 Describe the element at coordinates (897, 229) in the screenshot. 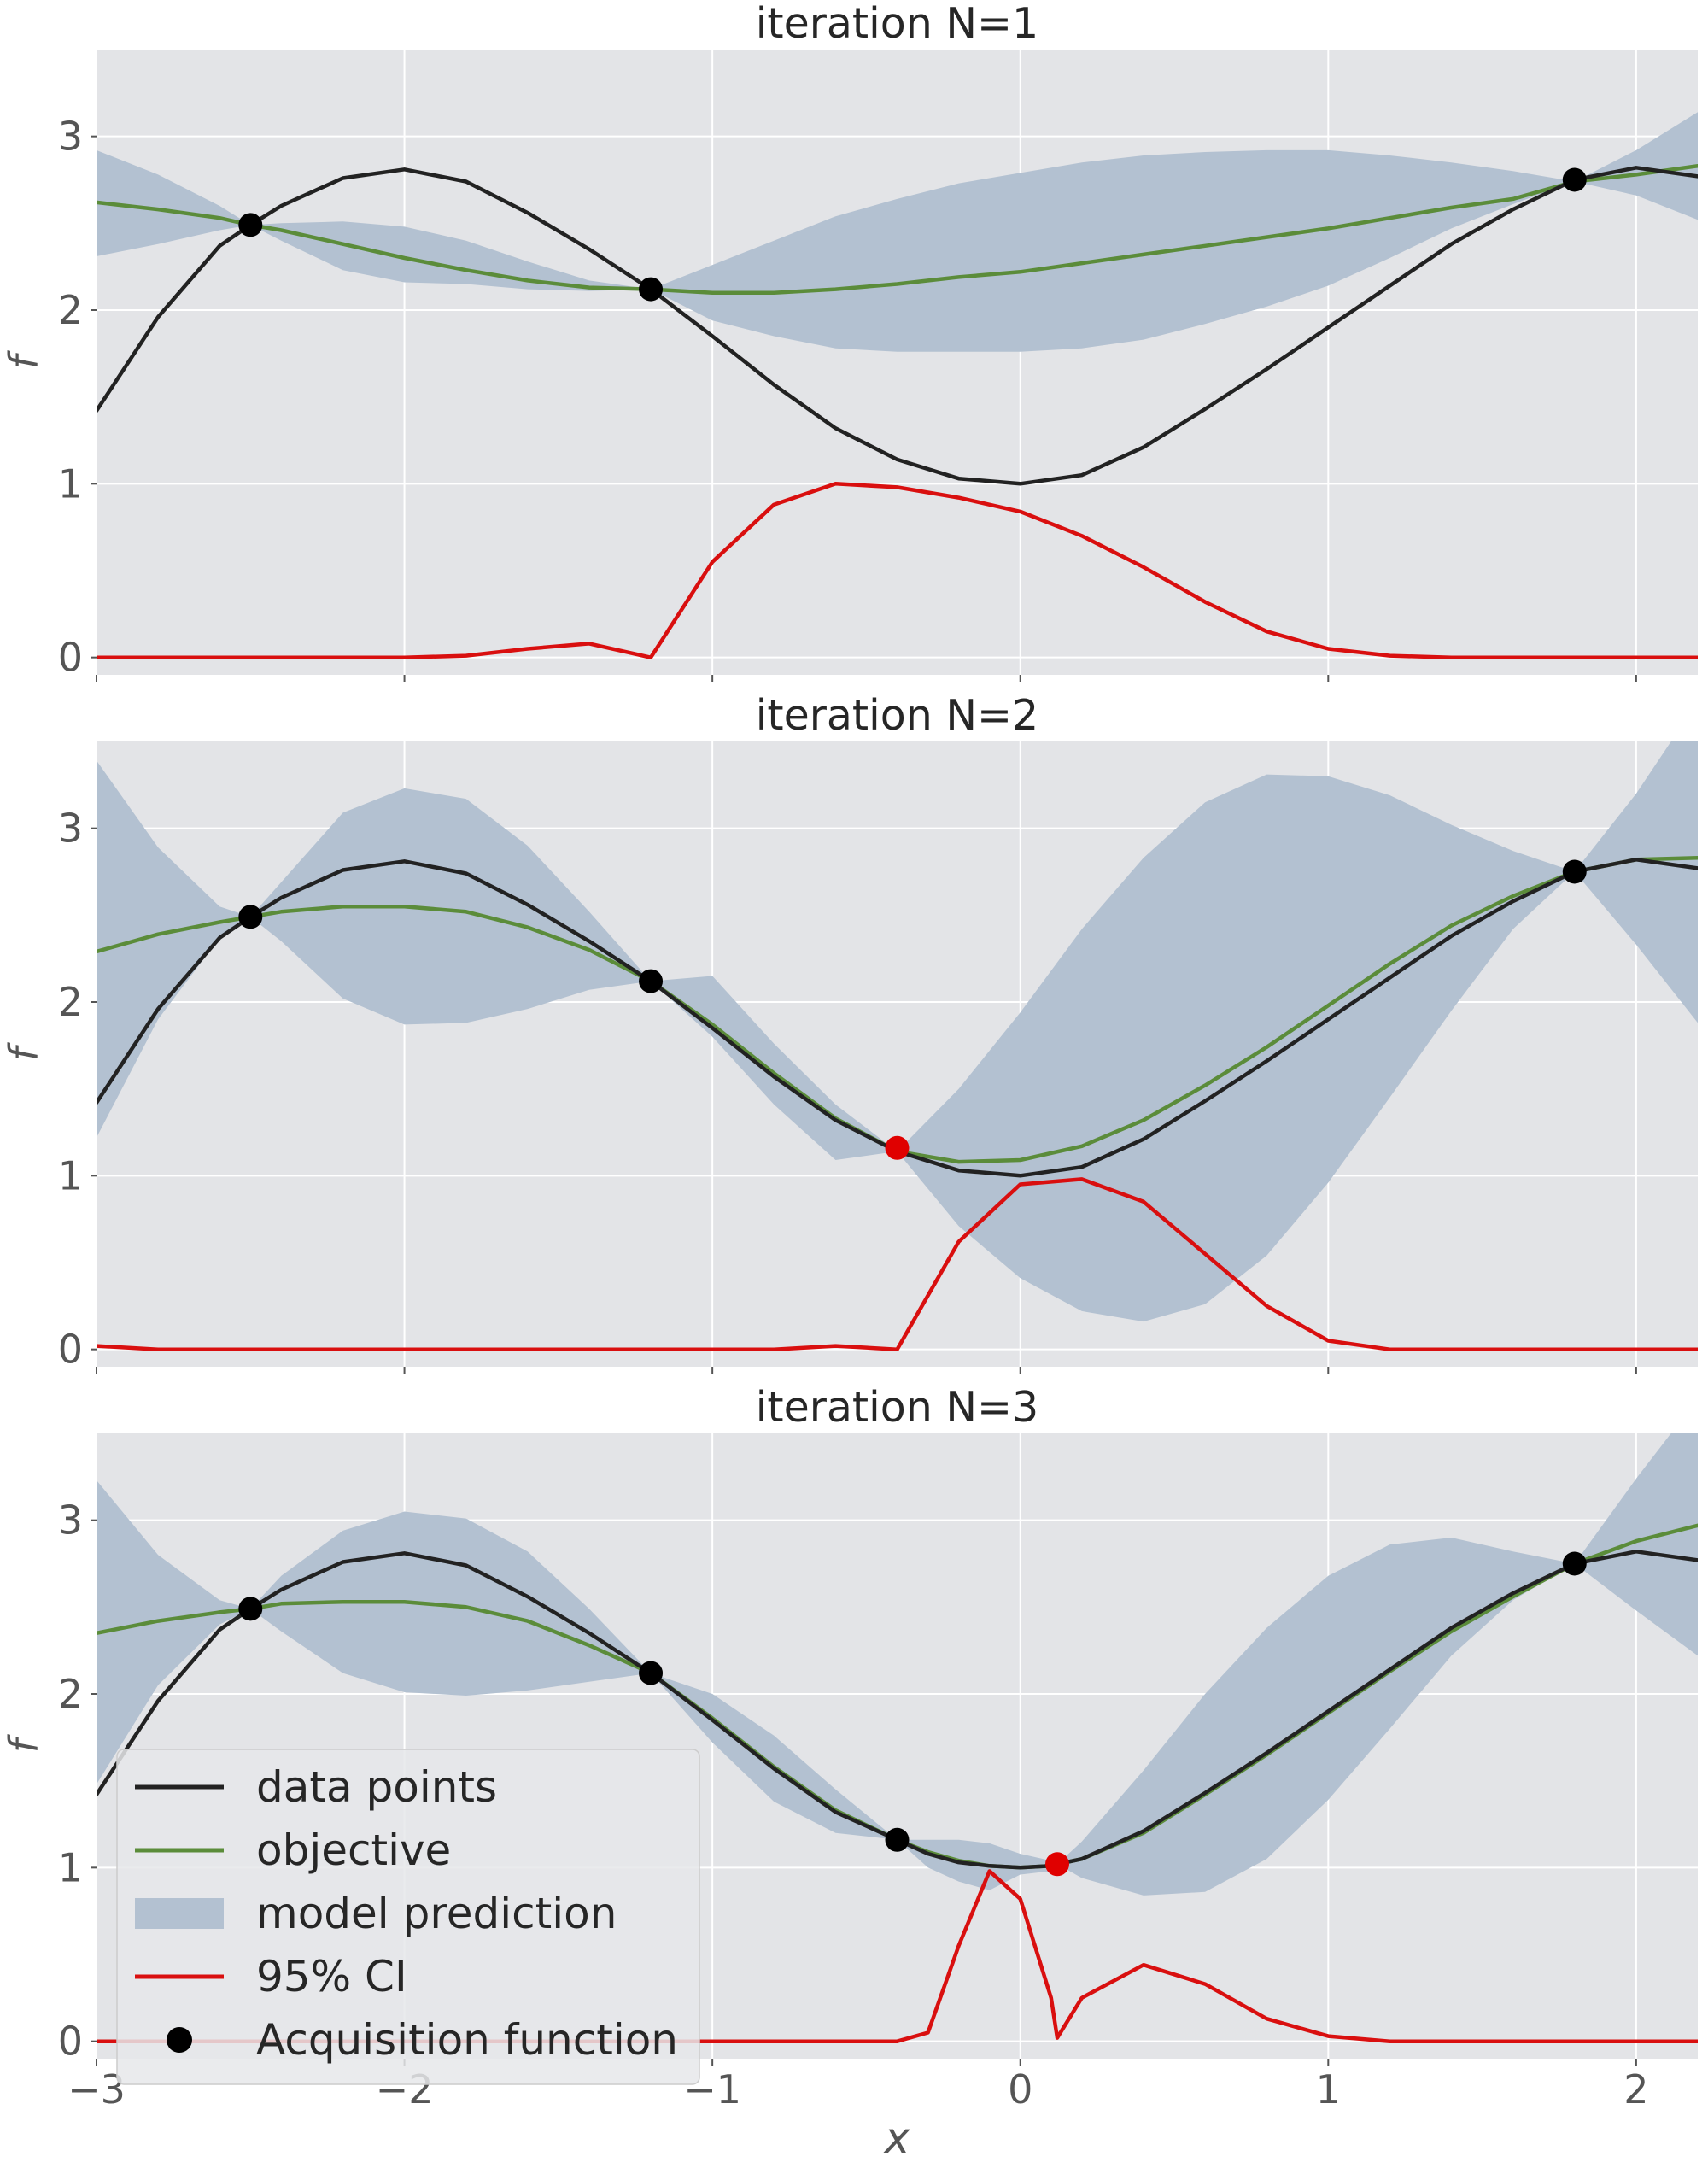

I see `objective-curve` at that location.